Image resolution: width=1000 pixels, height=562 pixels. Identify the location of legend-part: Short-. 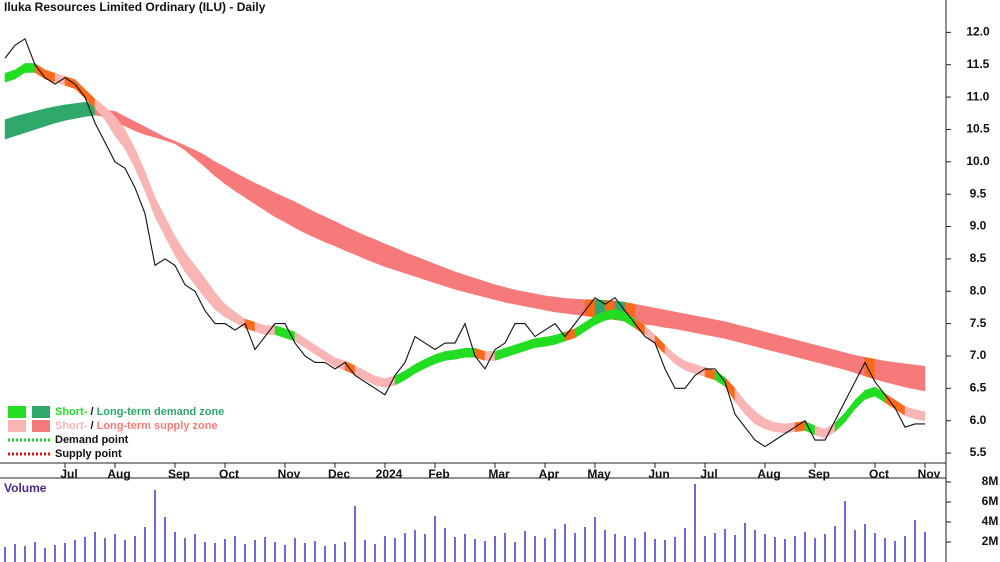
(71, 426).